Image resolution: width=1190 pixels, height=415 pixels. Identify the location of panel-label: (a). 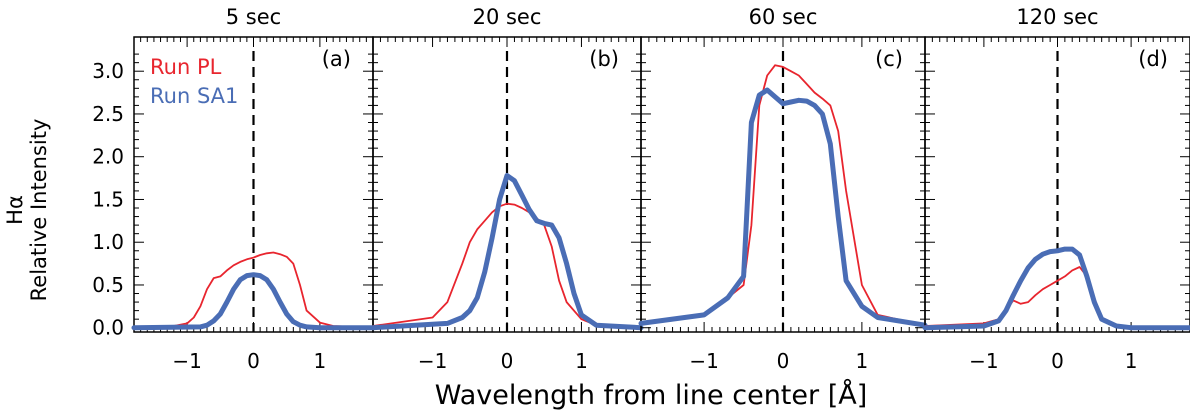
(336, 59).